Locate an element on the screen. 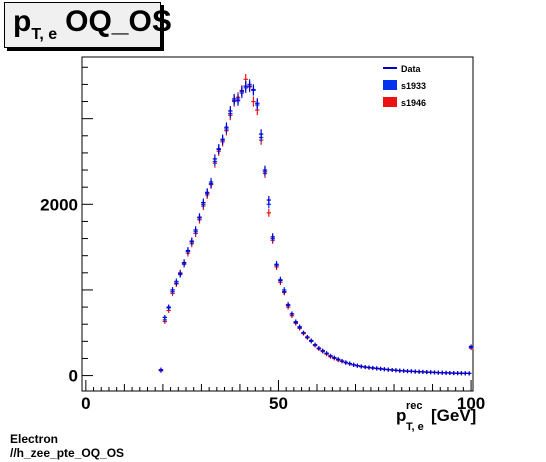 This screenshot has height=462, width=546. y-tick-label: 2000 is located at coordinates (59, 204).